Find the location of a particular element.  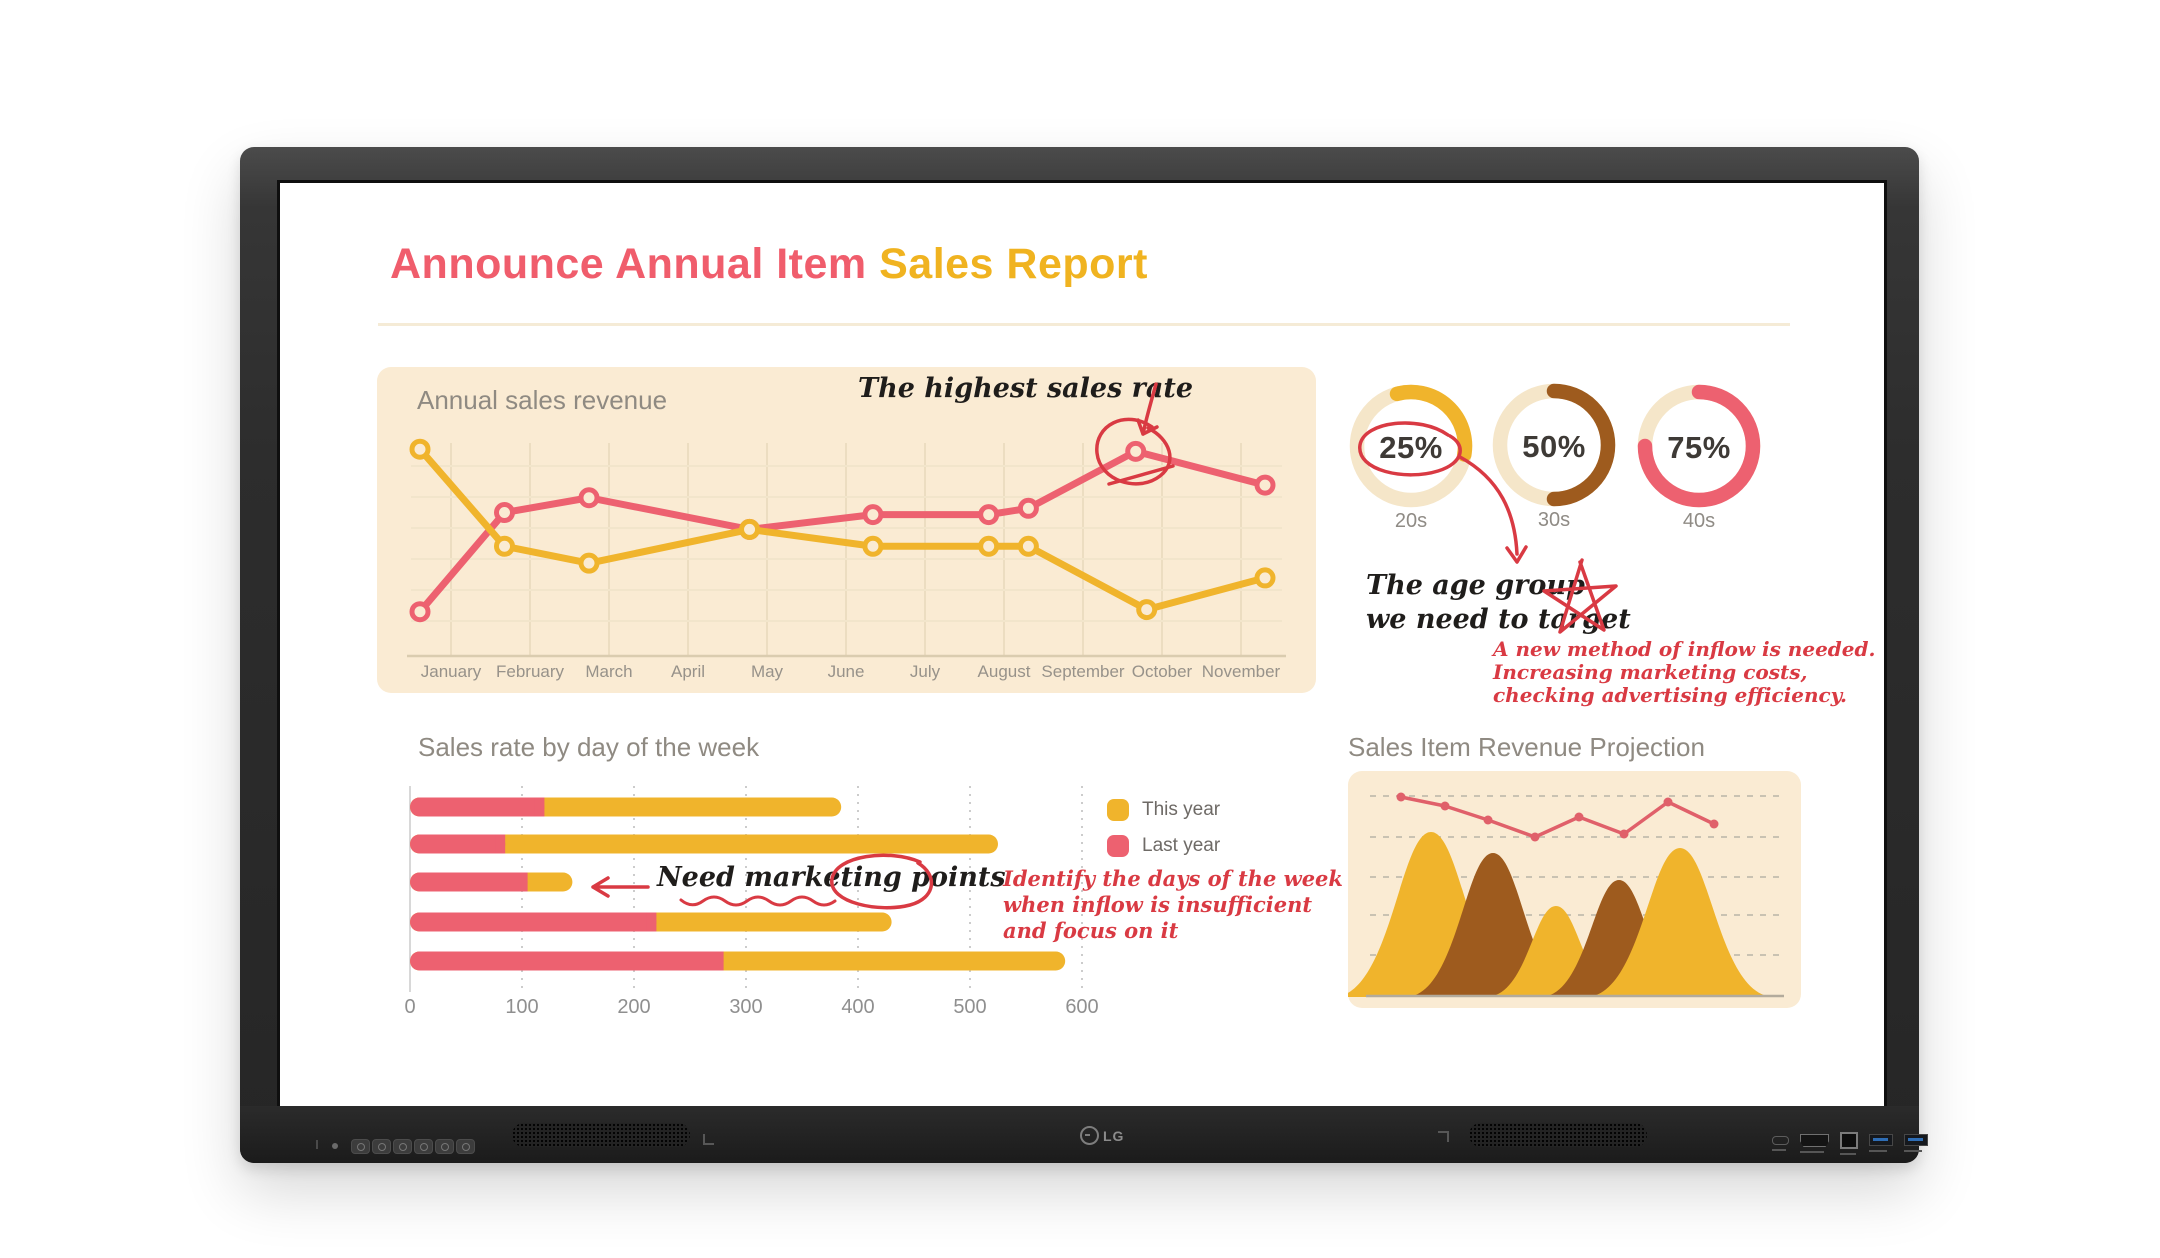

svg-text: 200 is located at coordinates (633, 1007).